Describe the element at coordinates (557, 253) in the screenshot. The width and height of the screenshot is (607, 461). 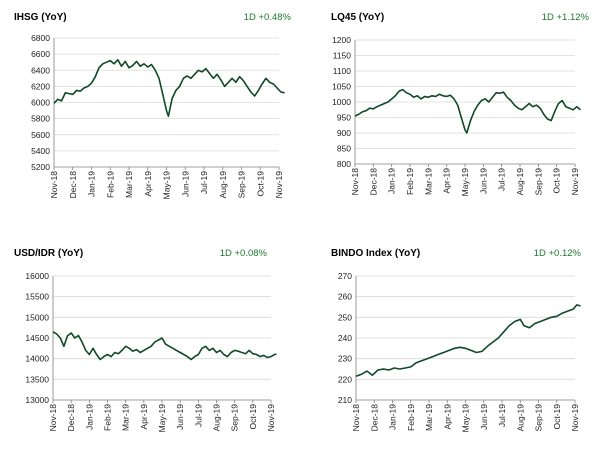
I see `bindo-daily-change: 1D +0.12%` at that location.